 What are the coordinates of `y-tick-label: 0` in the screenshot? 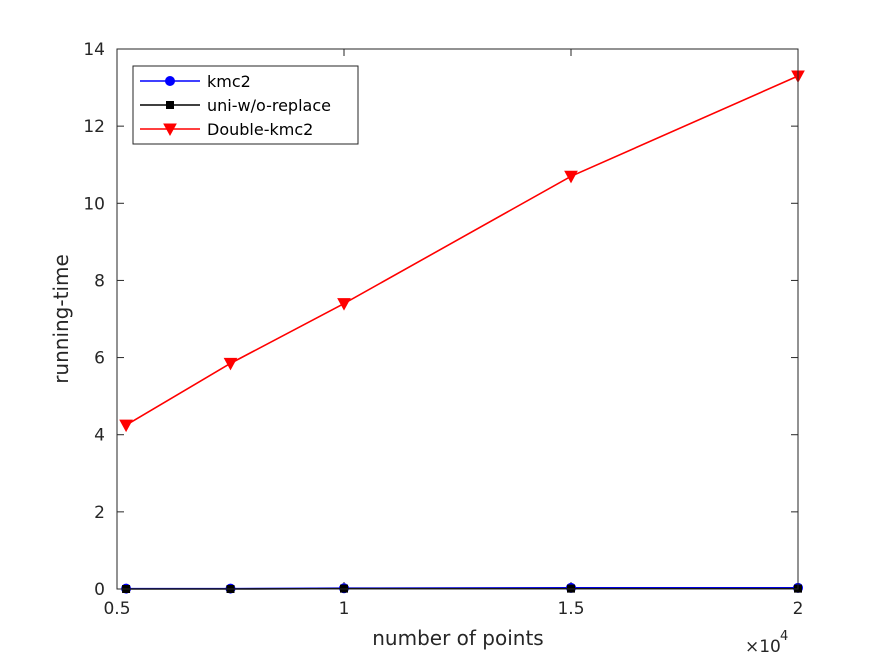 It's located at (99, 590).